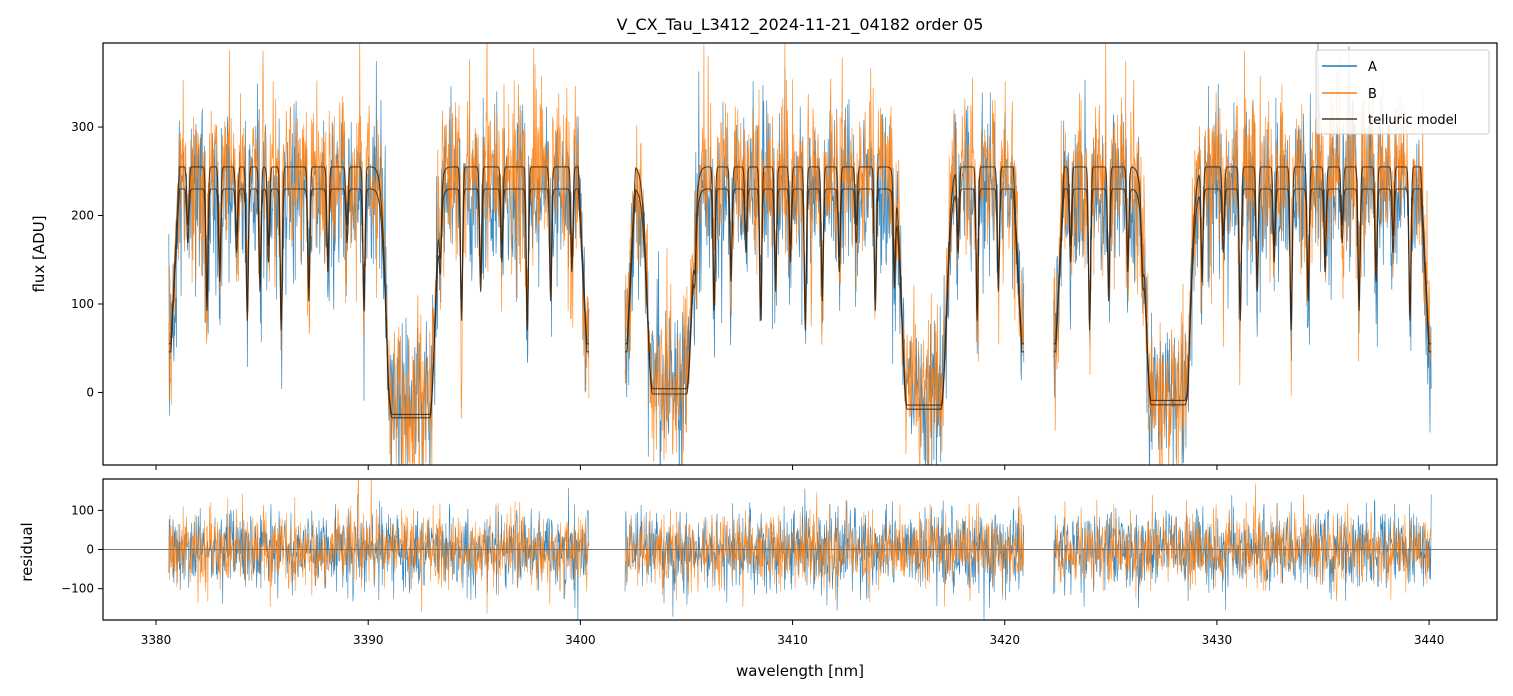  What do you see at coordinates (1004, 640) in the screenshot?
I see `x-tick-label-3420: 3420` at bounding box center [1004, 640].